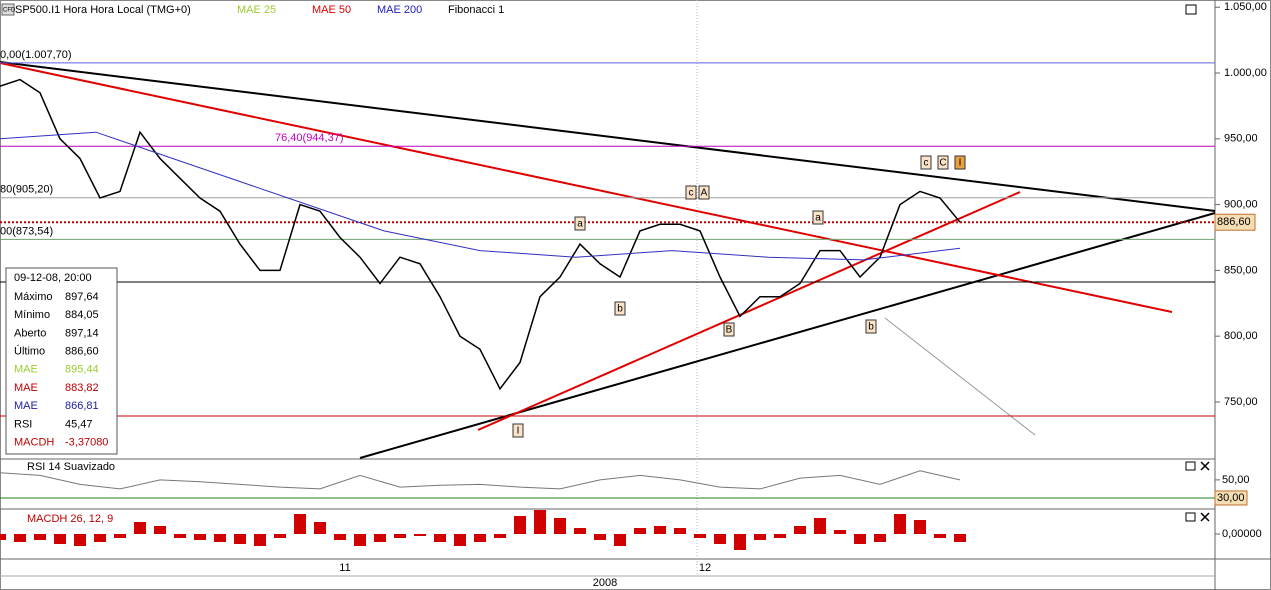  What do you see at coordinates (480, 480) in the screenshot?
I see `rsi-line` at bounding box center [480, 480].